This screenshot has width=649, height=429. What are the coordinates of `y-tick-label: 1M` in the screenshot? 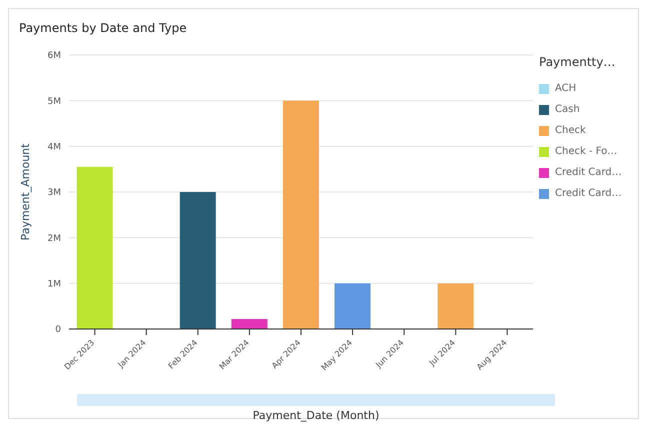 It's located at (54, 285).